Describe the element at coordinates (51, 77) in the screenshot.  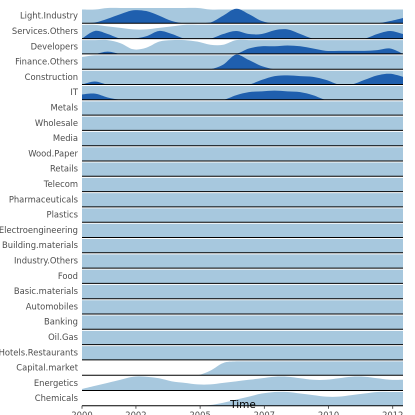
I see `row-label: Construction` at that location.